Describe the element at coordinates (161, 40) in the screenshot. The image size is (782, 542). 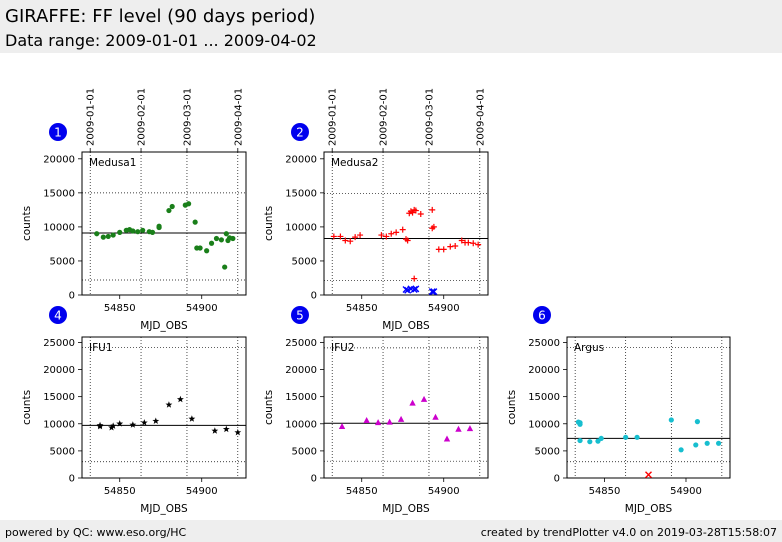
I see `data-range-subtitle: Data range: 2009-01-01 ... 2009-04-02` at that location.